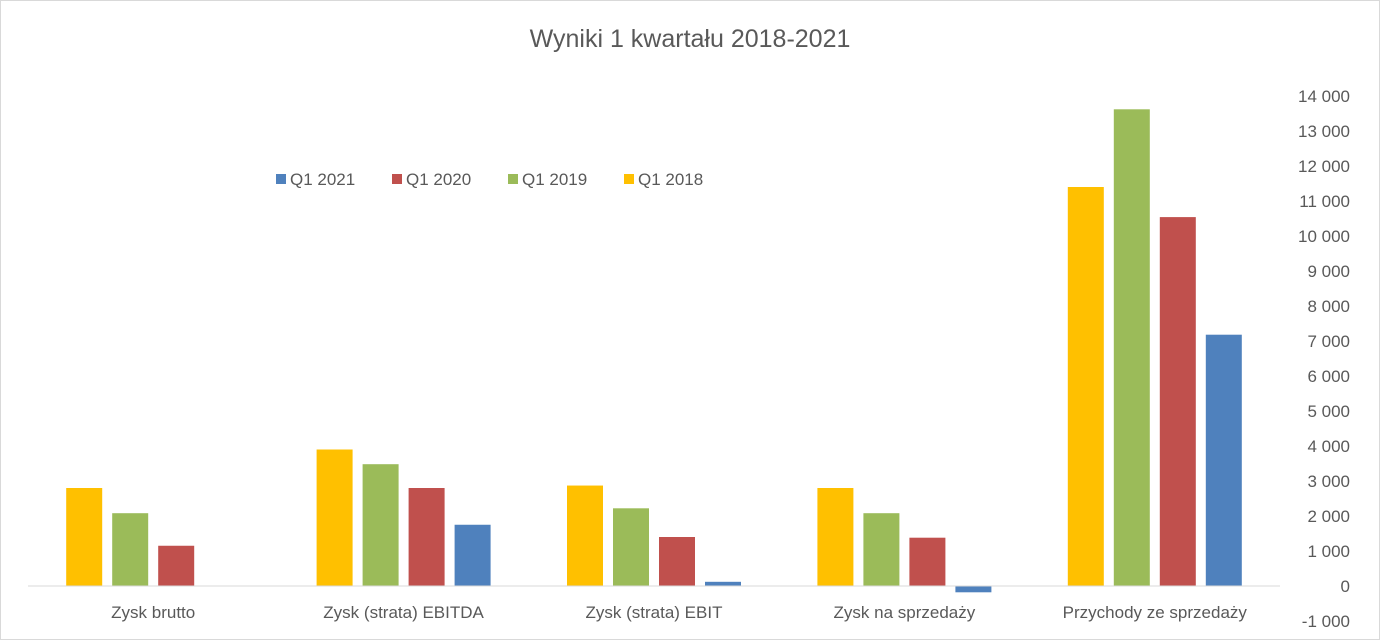 The width and height of the screenshot is (1380, 640). What do you see at coordinates (1328, 271) in the screenshot?
I see `y-tick-label: 9 000` at bounding box center [1328, 271].